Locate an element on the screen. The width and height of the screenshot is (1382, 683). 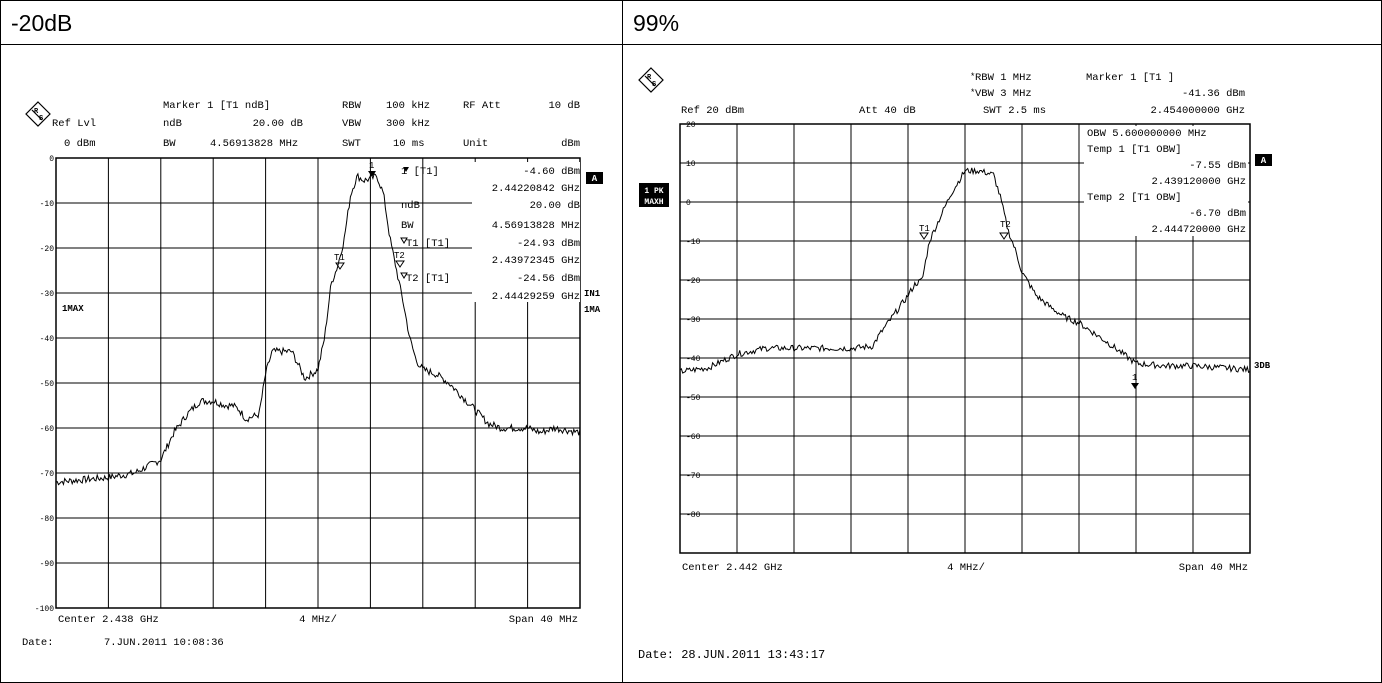
panel-divider is located at coordinates (622, 341).